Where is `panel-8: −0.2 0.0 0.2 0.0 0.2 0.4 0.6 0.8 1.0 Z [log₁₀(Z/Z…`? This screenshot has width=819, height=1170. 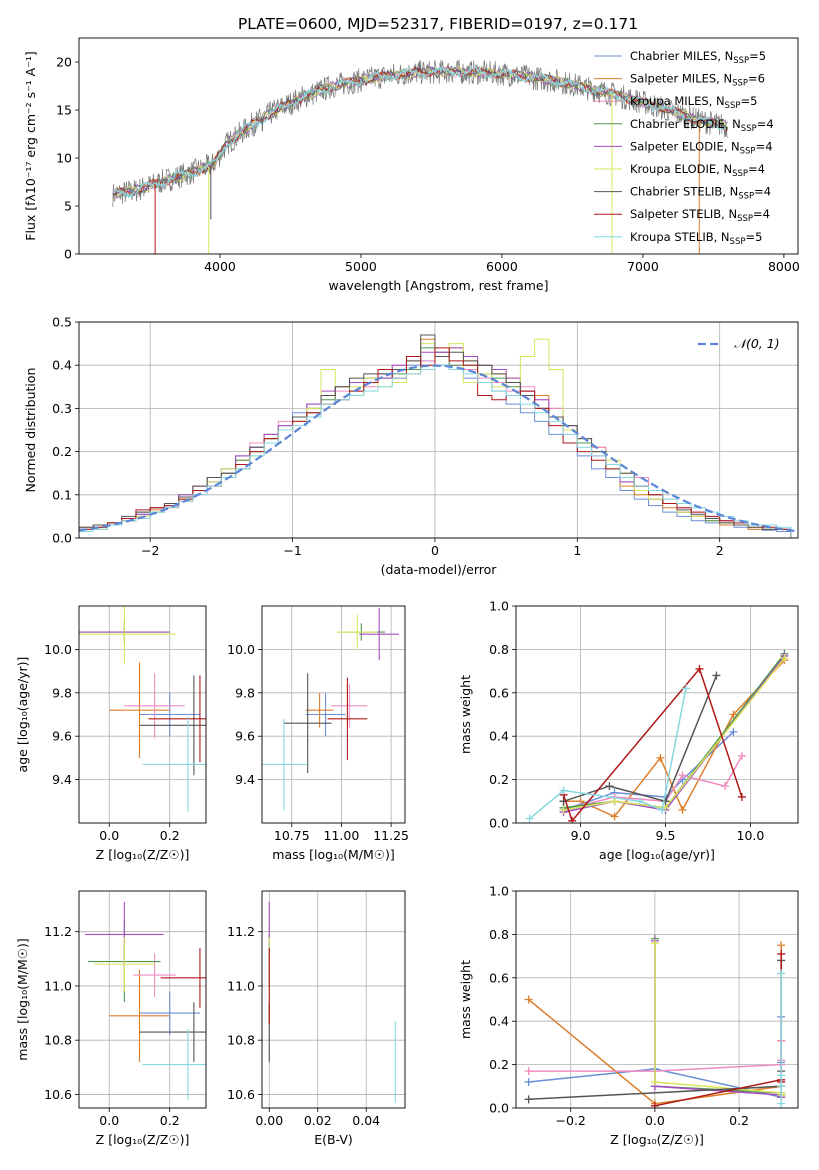 panel-8: −0.2 0.0 0.2 0.0 0.2 0.4 0.6 0.8 1.0 Z [log₁₀(Z/Z… is located at coordinates (628, 1015).